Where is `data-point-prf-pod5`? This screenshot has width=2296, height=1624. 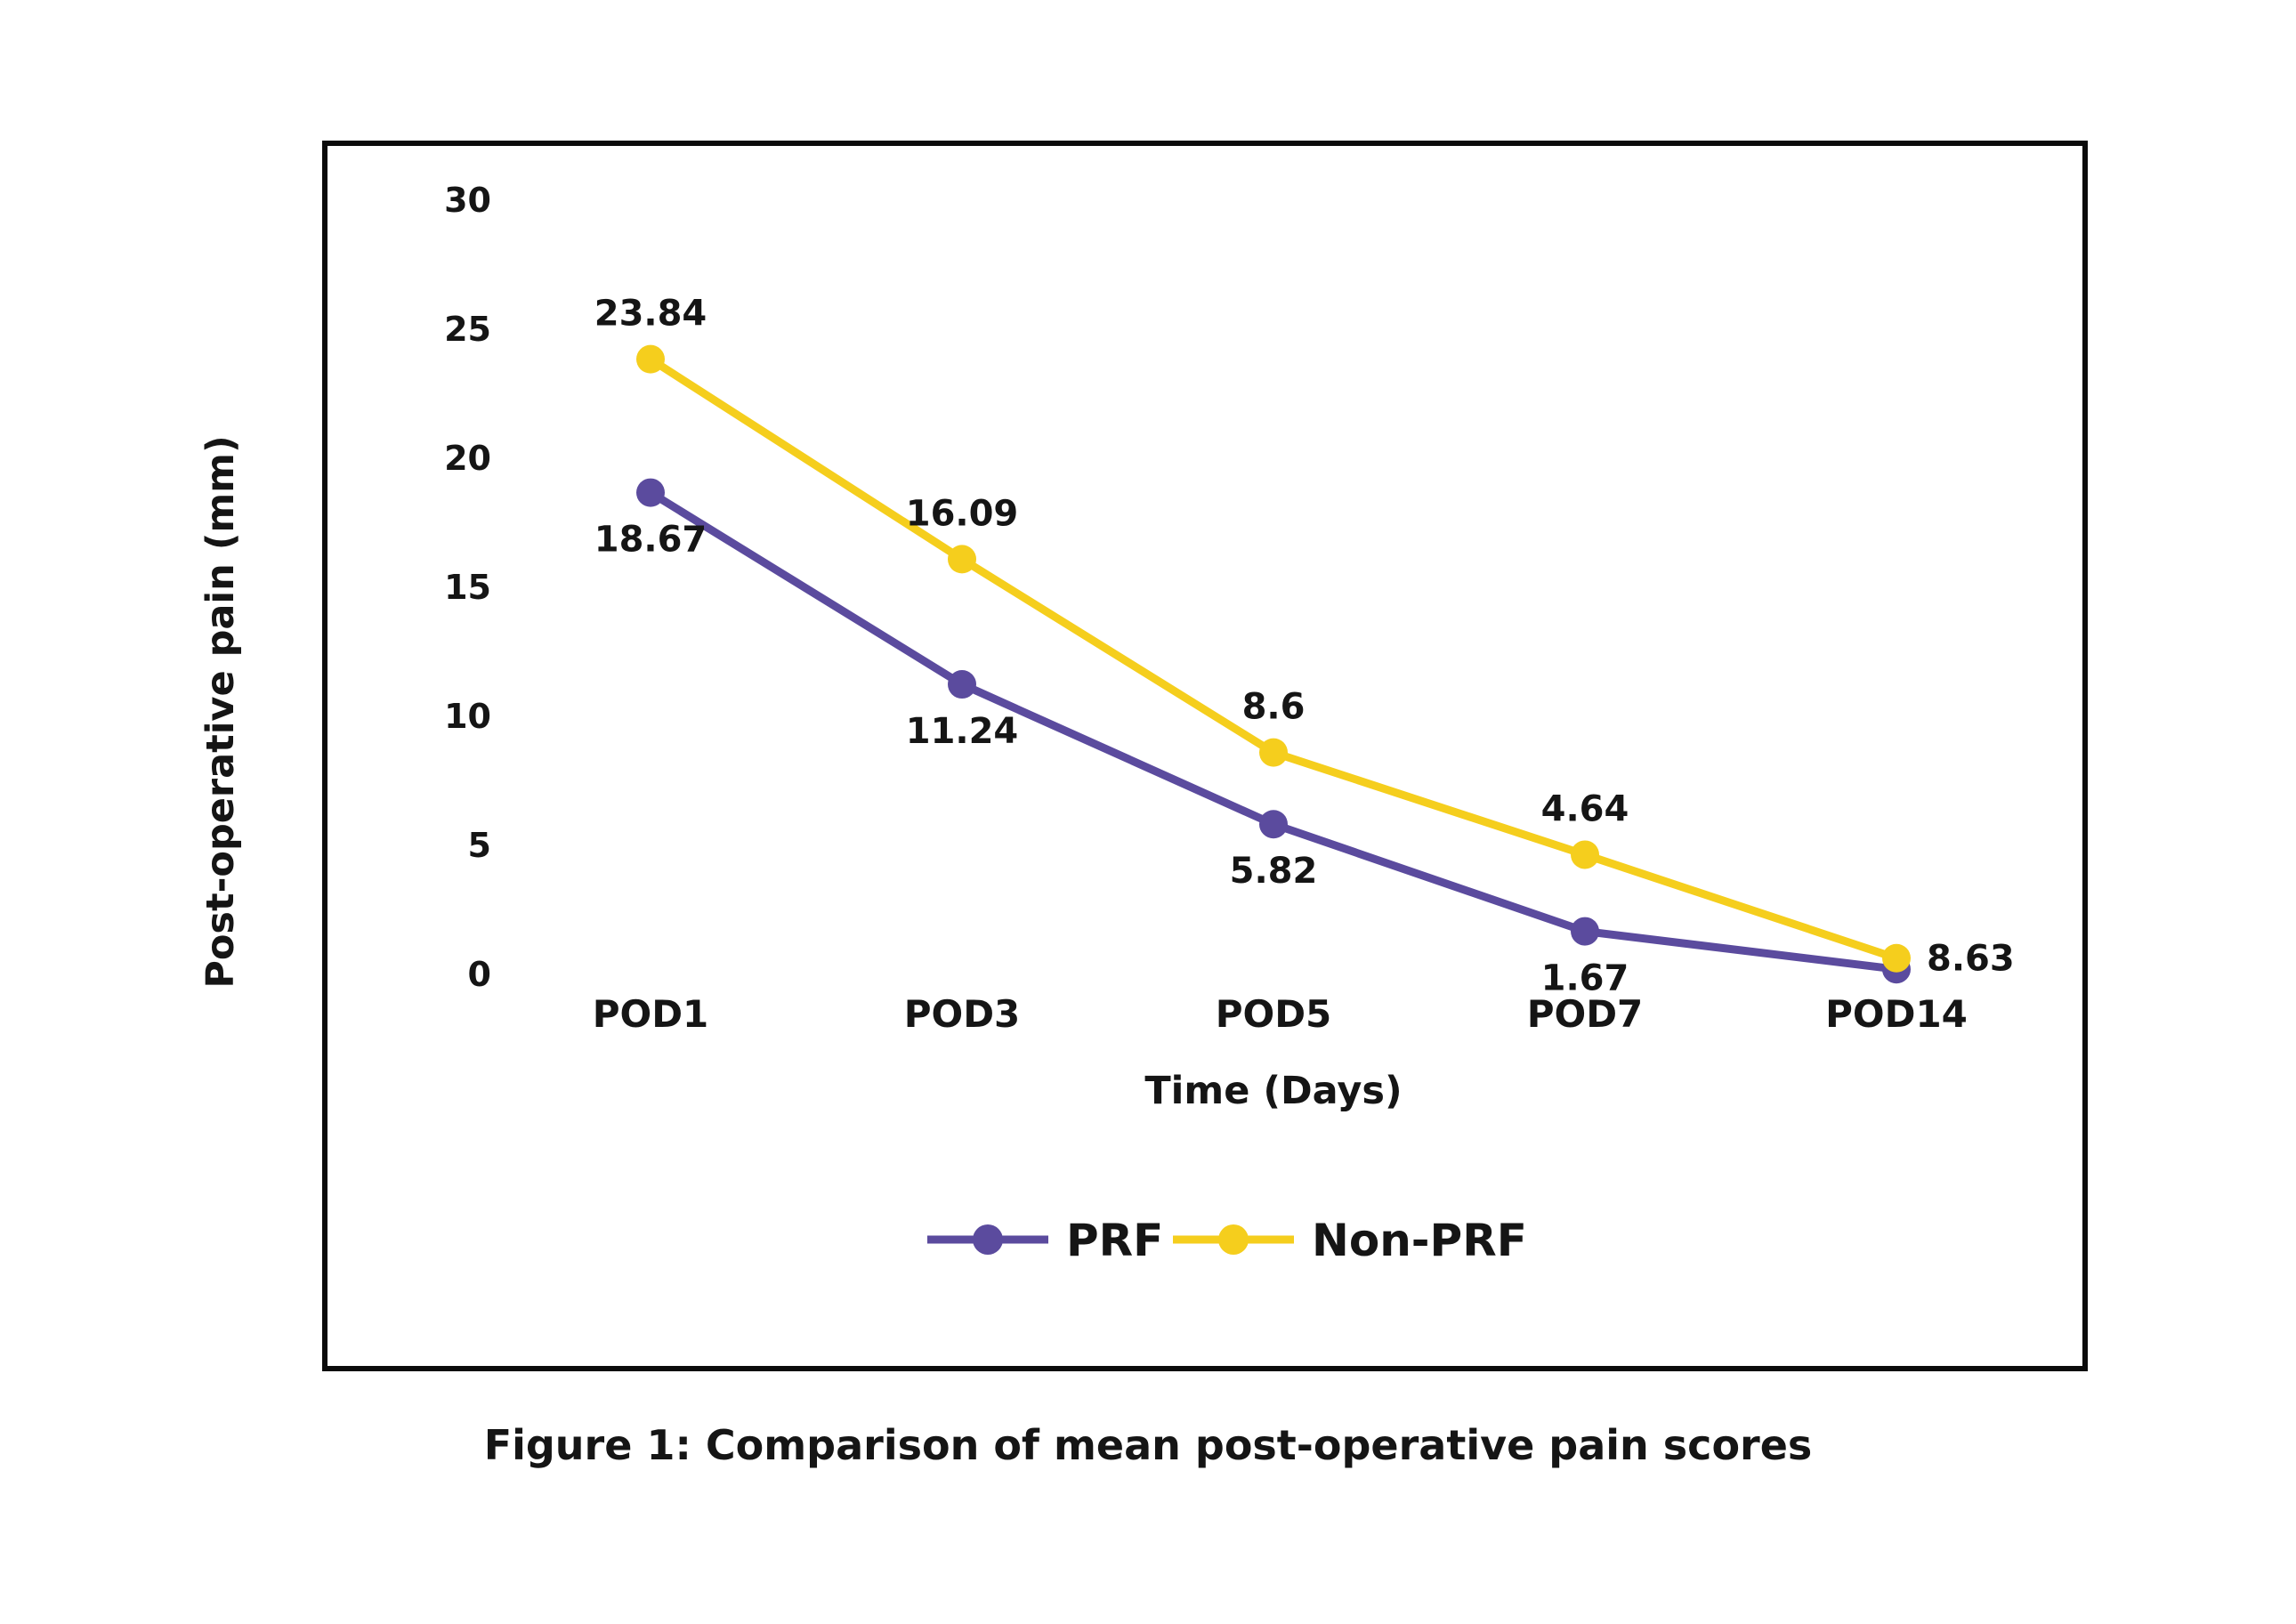 data-point-prf-pod5 is located at coordinates (1273, 824).